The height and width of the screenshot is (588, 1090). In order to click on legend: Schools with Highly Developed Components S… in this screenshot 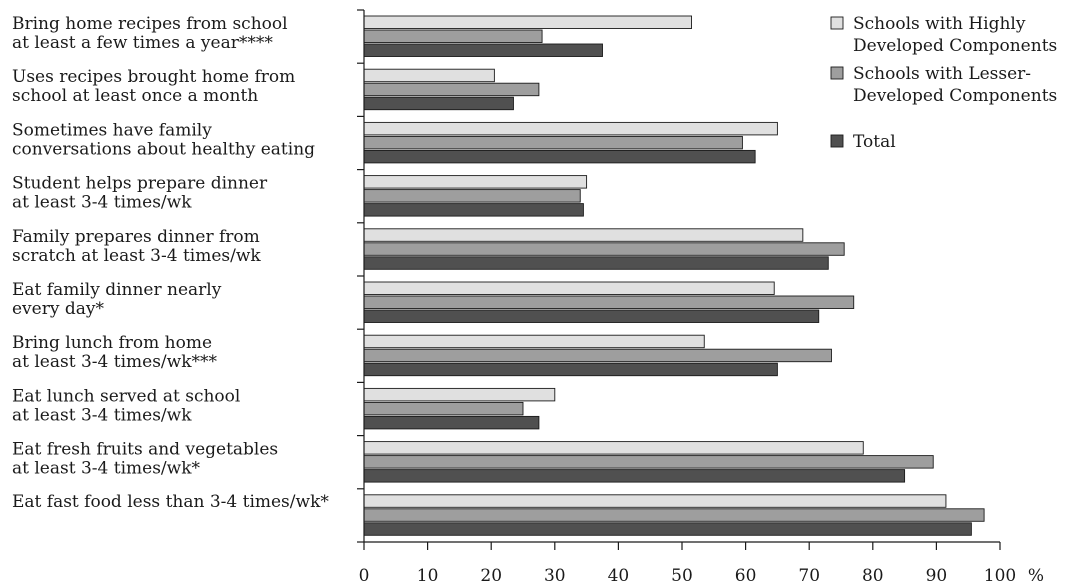, I will do `click(943, 83)`.